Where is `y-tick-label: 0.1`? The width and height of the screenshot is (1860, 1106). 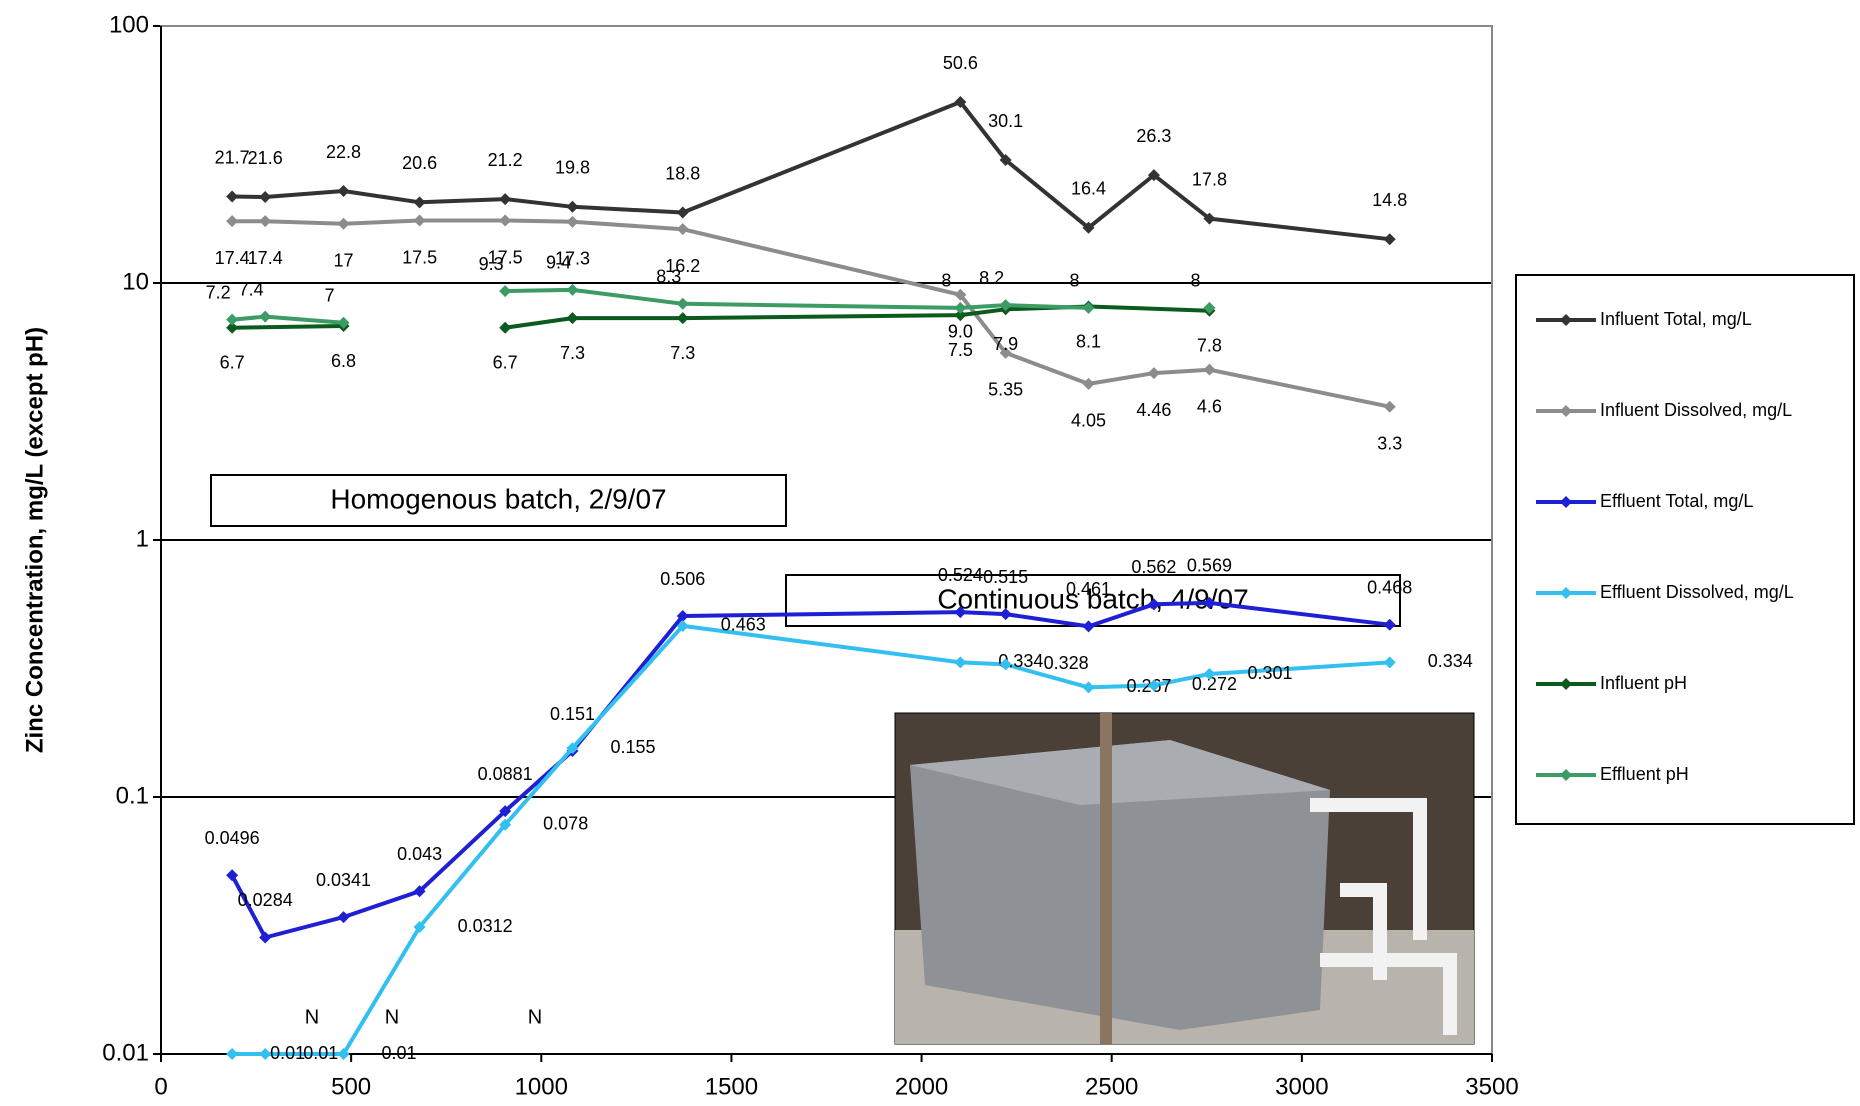 y-tick-label: 0.1 is located at coordinates (132, 795).